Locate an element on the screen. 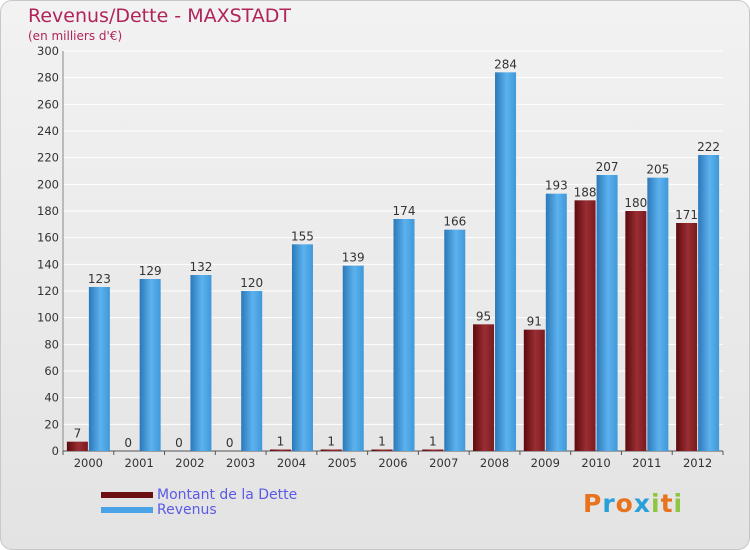  data-label-revenus: 205 is located at coordinates (657, 170).